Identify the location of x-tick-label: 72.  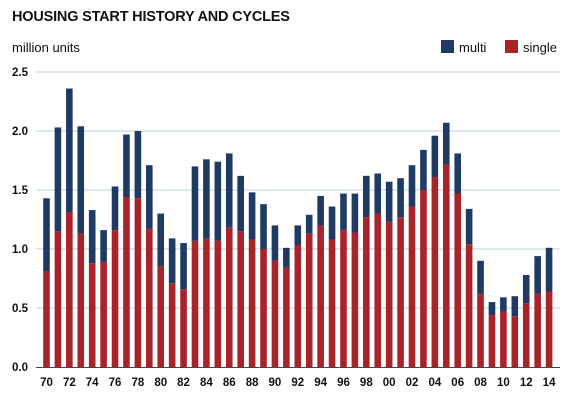
(69, 383).